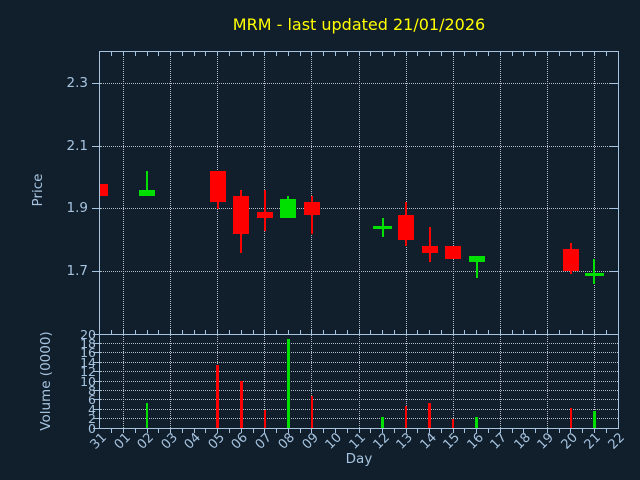 The image size is (640, 480). What do you see at coordinates (77, 270) in the screenshot?
I see `price-tick-label: 1.7` at bounding box center [77, 270].